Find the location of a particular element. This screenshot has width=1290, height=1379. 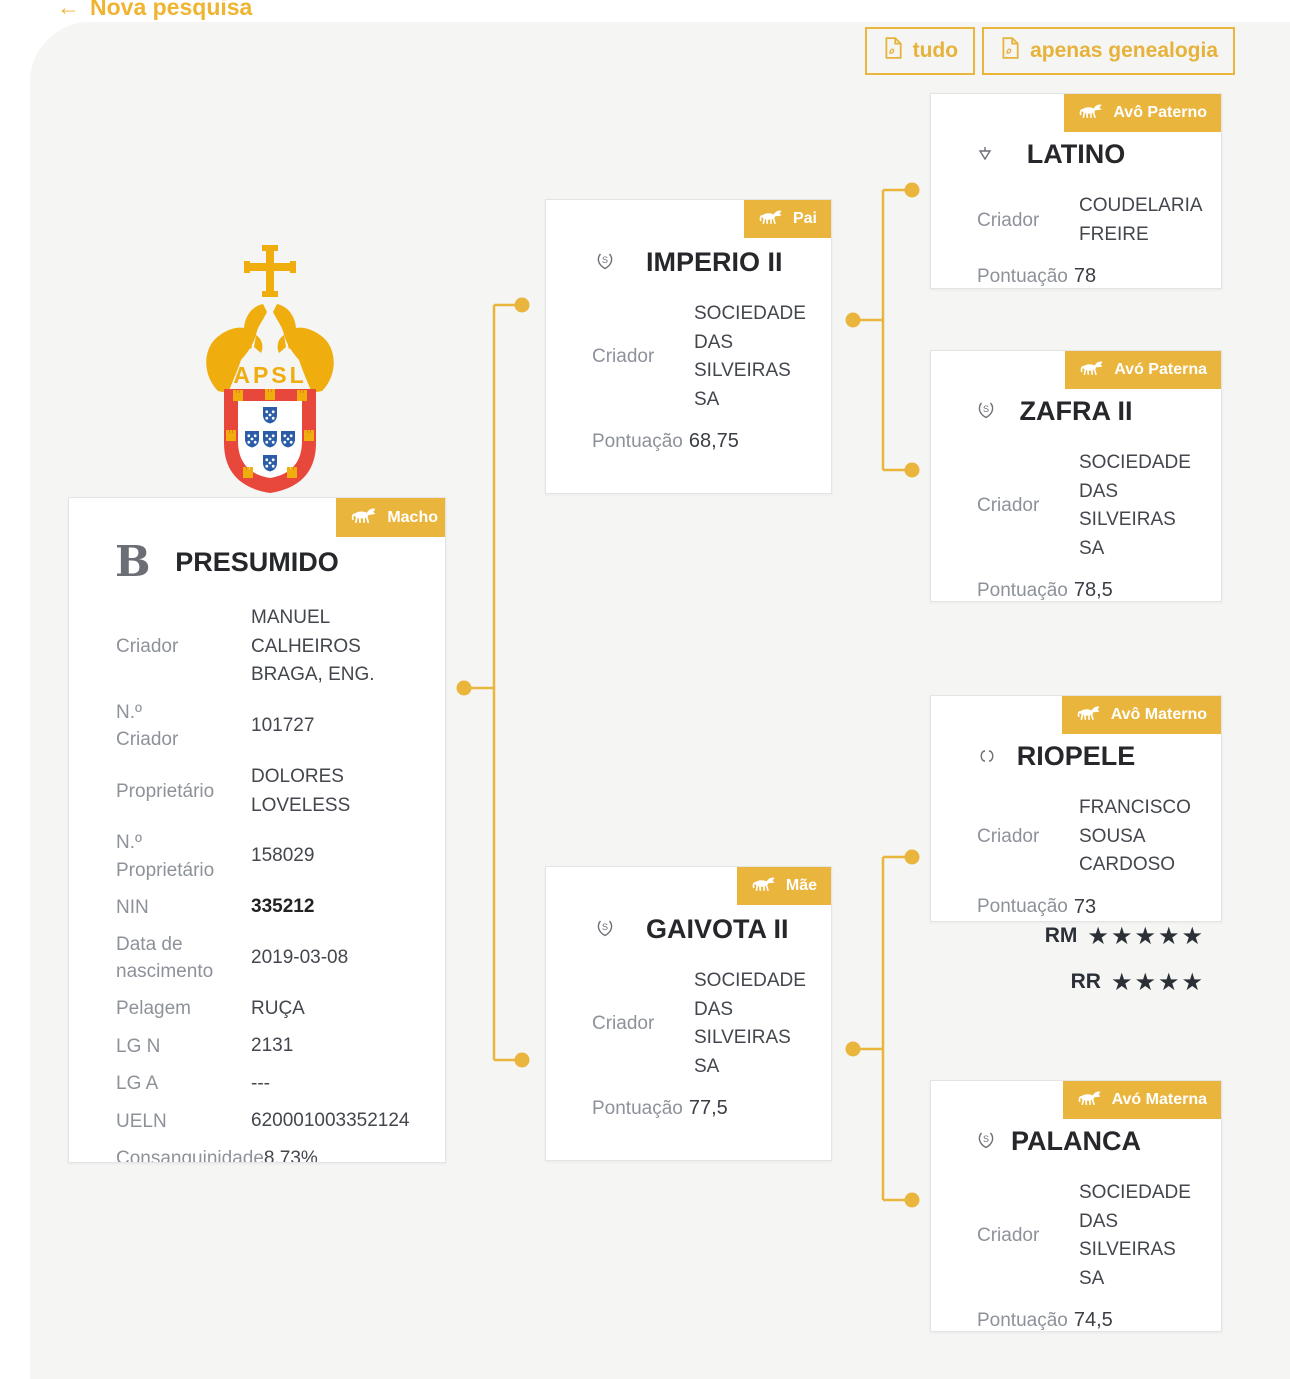

rating-rm-label: RM is located at coordinates (1061, 935).